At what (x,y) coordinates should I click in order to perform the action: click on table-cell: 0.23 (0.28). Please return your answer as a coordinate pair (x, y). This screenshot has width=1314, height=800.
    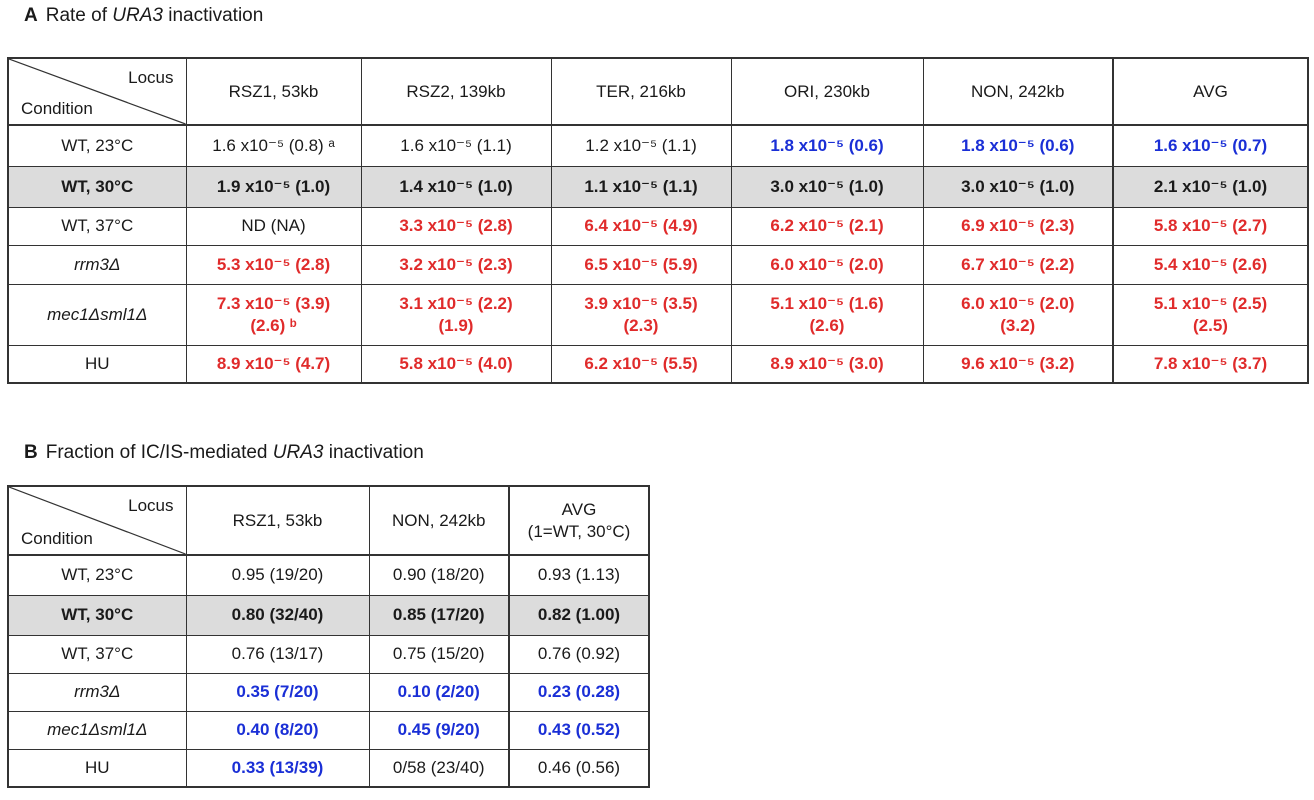
    Looking at the image, I should click on (579, 692).